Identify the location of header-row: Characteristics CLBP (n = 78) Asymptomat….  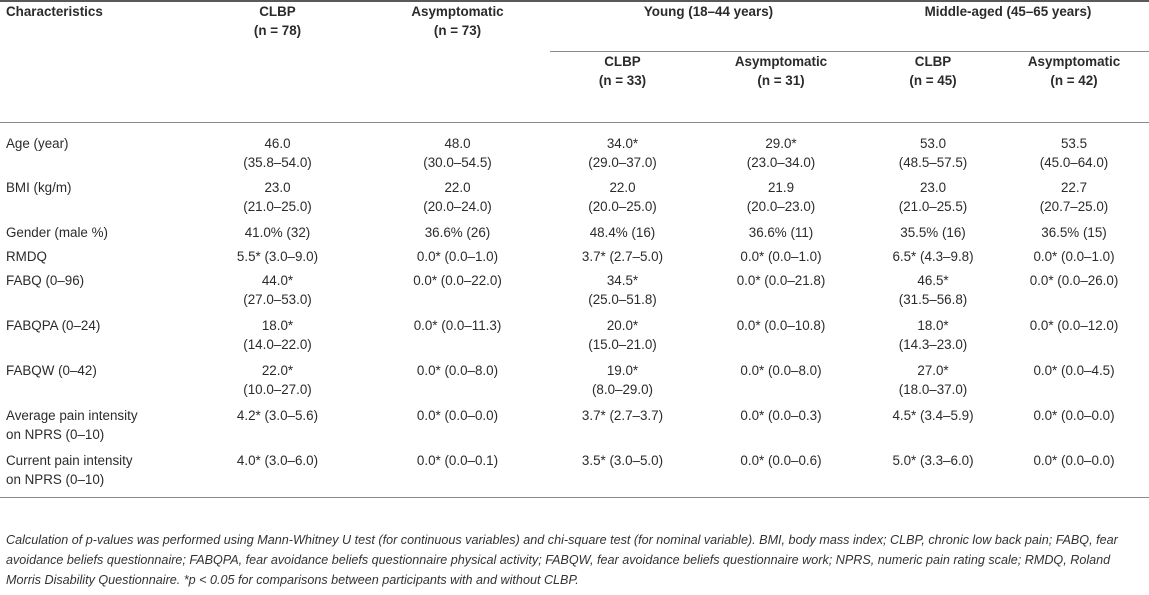
(574, 26).